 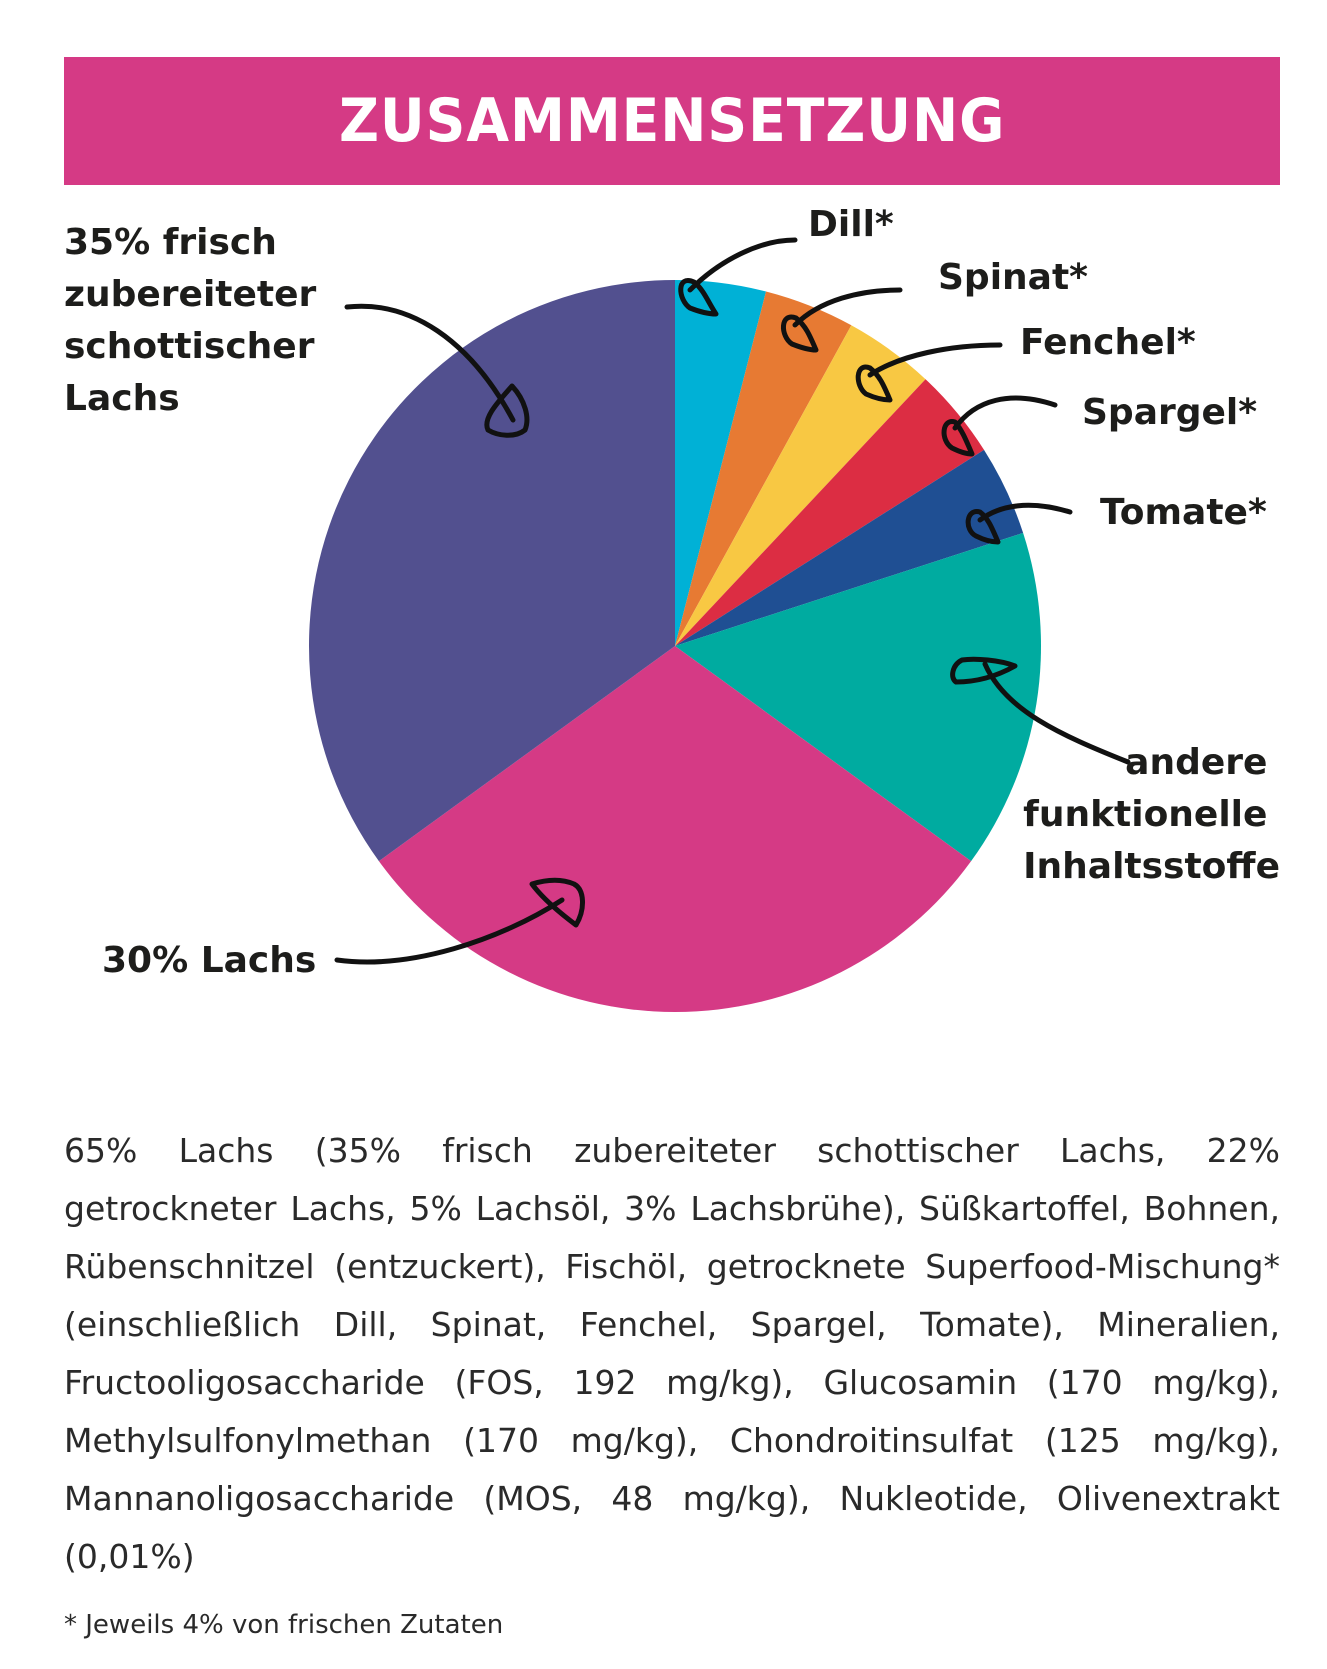 I want to click on label-spargel: Spargel*, so click(x=1169, y=412).